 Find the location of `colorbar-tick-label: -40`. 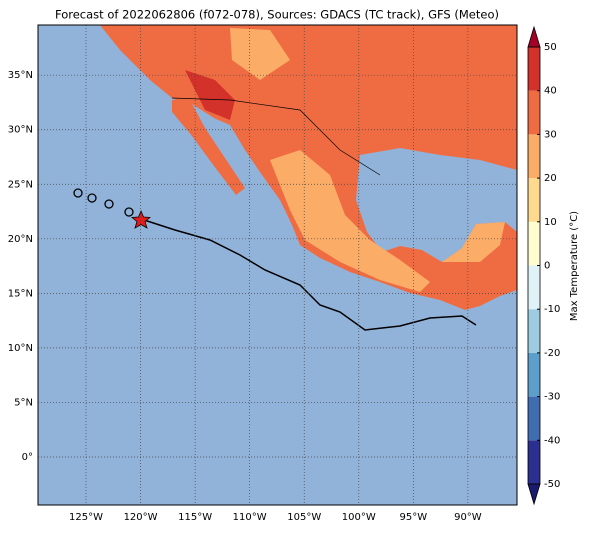

colorbar-tick-label: -40 is located at coordinates (552, 440).